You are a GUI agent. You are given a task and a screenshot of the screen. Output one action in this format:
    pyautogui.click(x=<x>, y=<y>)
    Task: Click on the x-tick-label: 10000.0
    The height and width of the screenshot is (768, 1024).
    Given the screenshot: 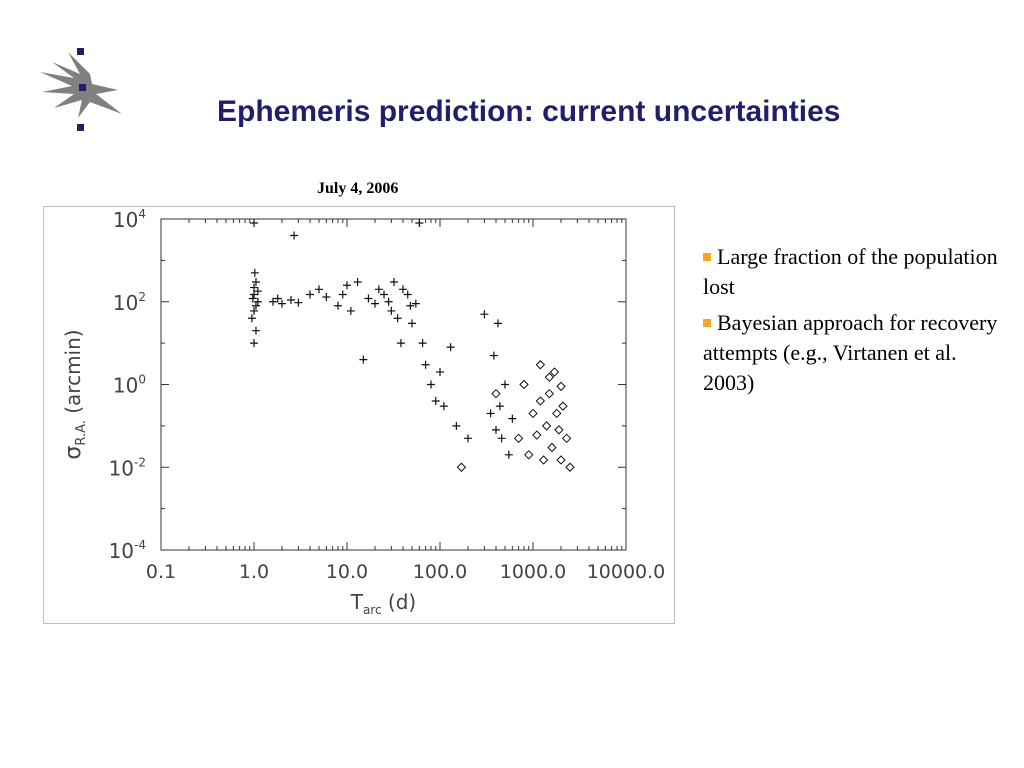 What is the action you would take?
    pyautogui.click(x=626, y=572)
    